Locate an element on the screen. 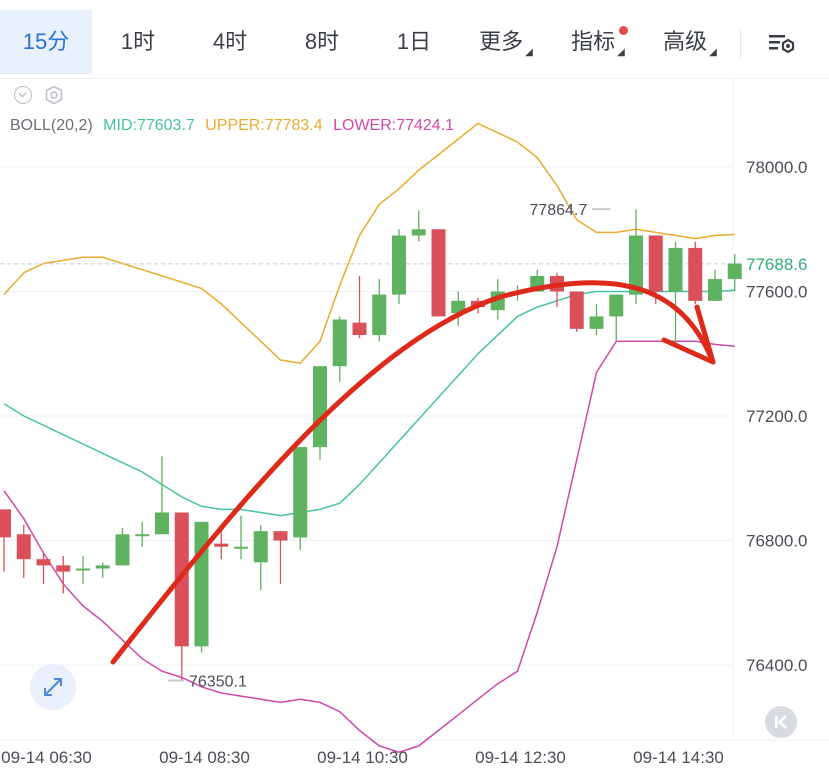 The height and width of the screenshot is (783, 829). tab-4: 1日 is located at coordinates (414, 42).